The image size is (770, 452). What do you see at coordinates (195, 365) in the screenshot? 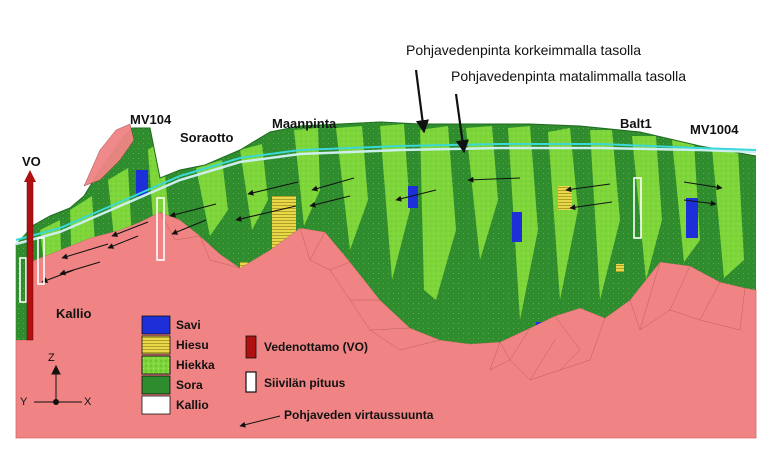
I see `legend-hiekka: Hiekka` at bounding box center [195, 365].